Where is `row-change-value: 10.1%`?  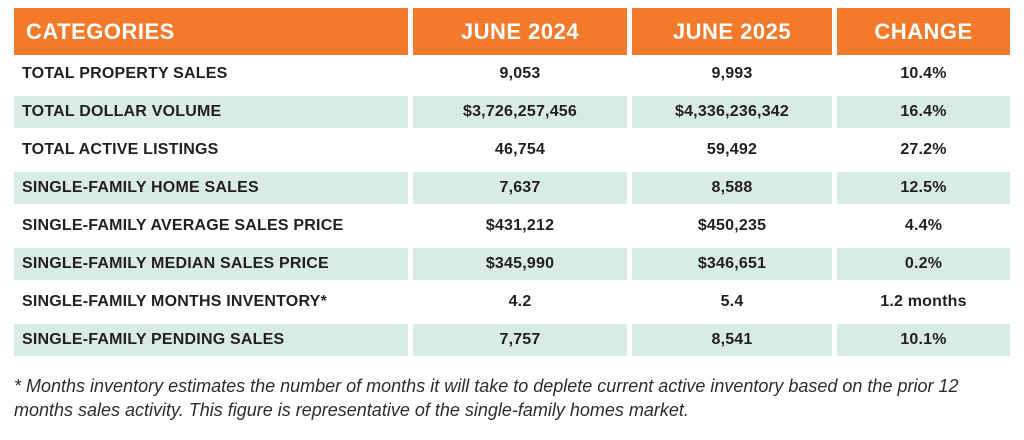
row-change-value: 10.1% is located at coordinates (921, 340).